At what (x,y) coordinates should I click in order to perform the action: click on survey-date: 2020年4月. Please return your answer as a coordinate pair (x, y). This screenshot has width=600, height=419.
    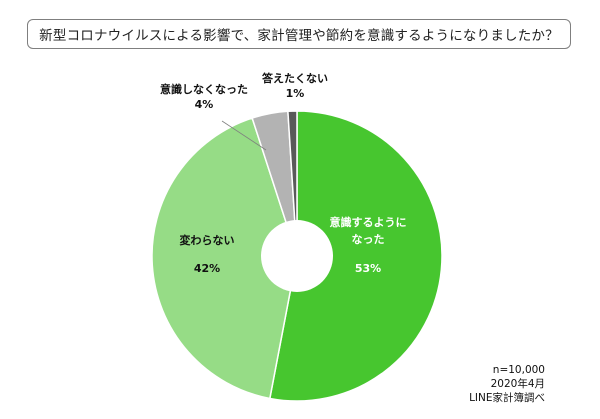
    Looking at the image, I should click on (517, 384).